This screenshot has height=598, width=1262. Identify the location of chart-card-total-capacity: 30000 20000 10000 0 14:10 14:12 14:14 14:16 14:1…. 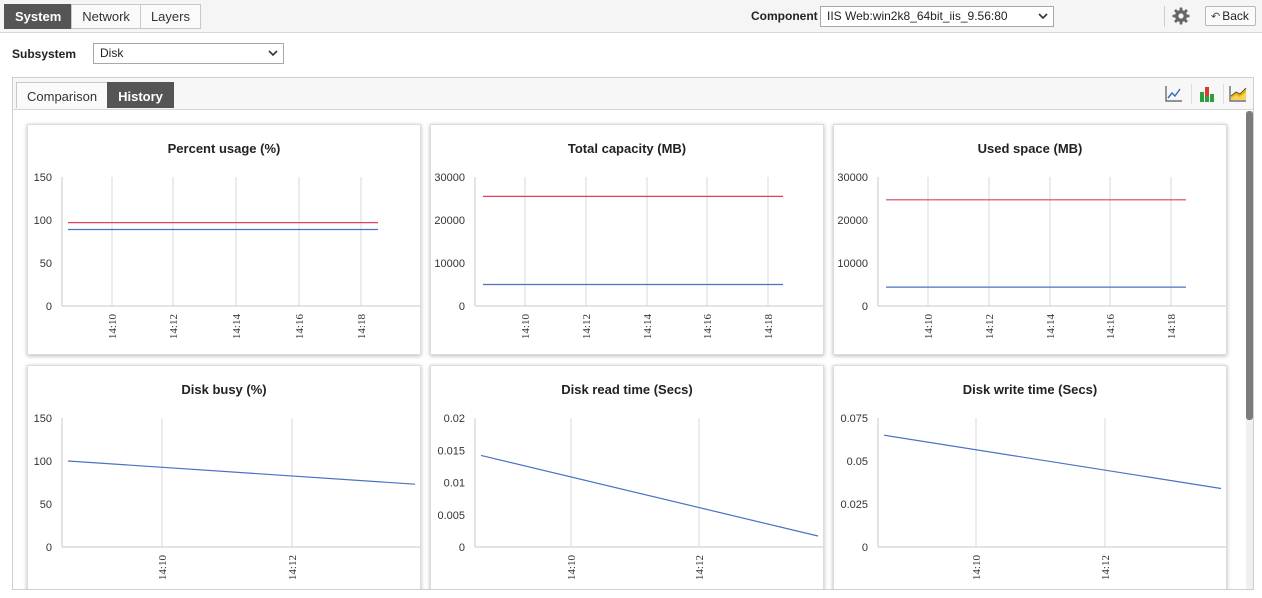
(627, 239).